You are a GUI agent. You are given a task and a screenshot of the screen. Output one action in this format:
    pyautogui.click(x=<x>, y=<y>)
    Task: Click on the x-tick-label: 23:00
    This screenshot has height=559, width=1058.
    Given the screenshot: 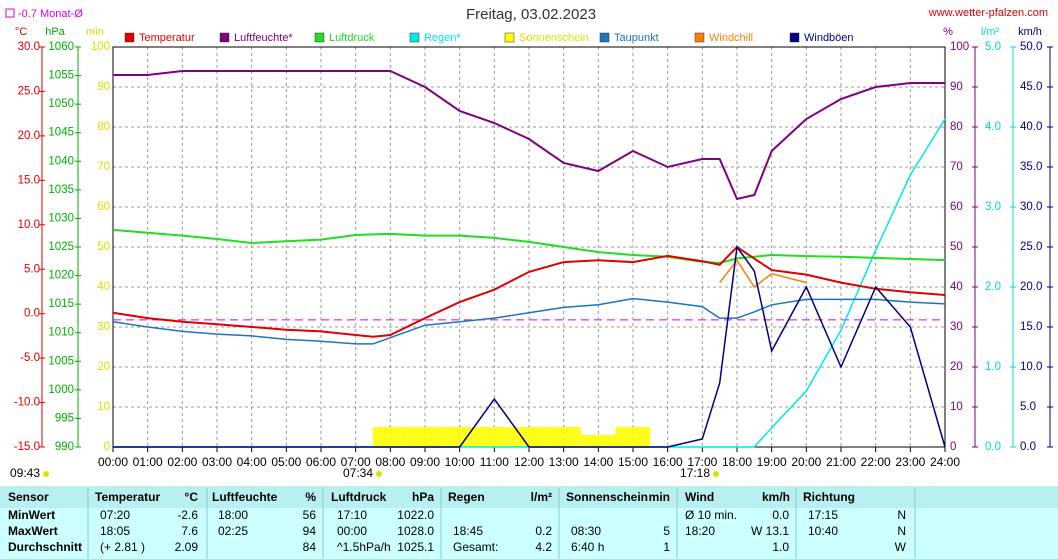 What is the action you would take?
    pyautogui.click(x=910, y=462)
    